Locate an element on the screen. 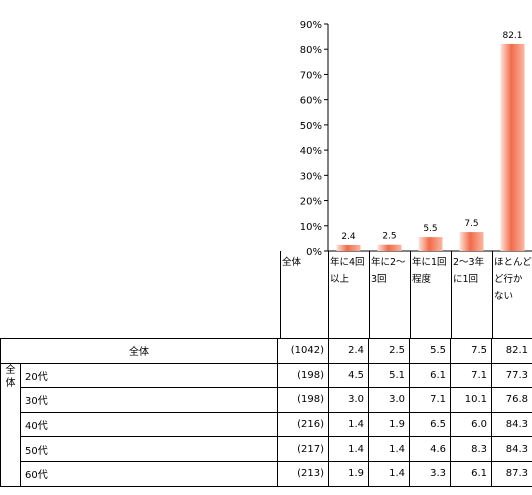  total-value: 7.5 is located at coordinates (471, 351).